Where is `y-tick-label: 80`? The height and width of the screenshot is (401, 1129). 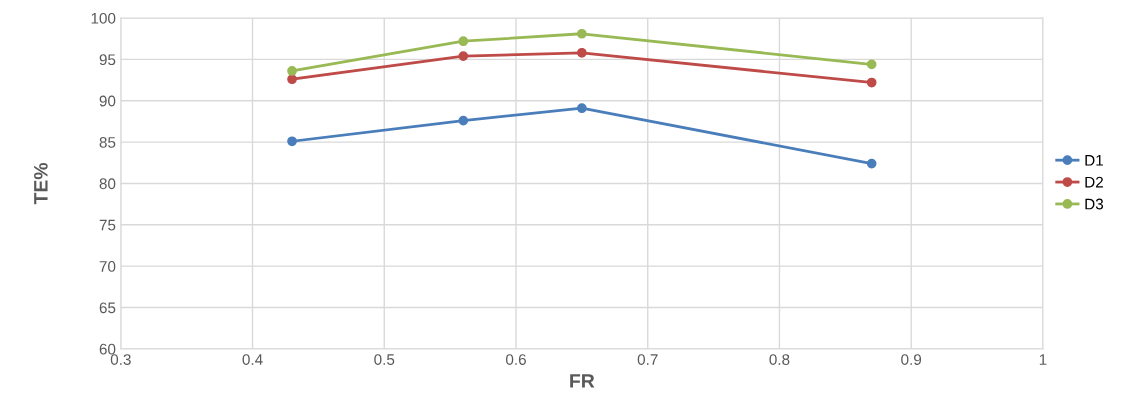
y-tick-label: 80 is located at coordinates (107, 184).